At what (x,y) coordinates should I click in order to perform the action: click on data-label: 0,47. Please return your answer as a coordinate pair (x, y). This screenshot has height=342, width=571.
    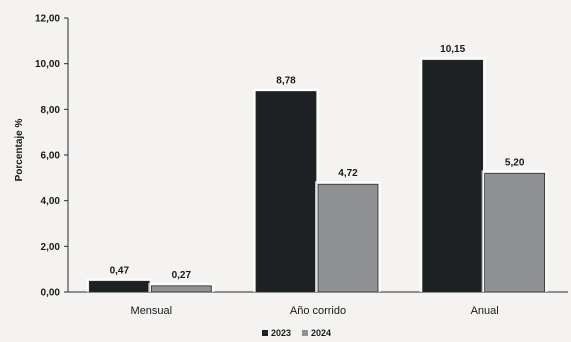
    Looking at the image, I should click on (120, 270).